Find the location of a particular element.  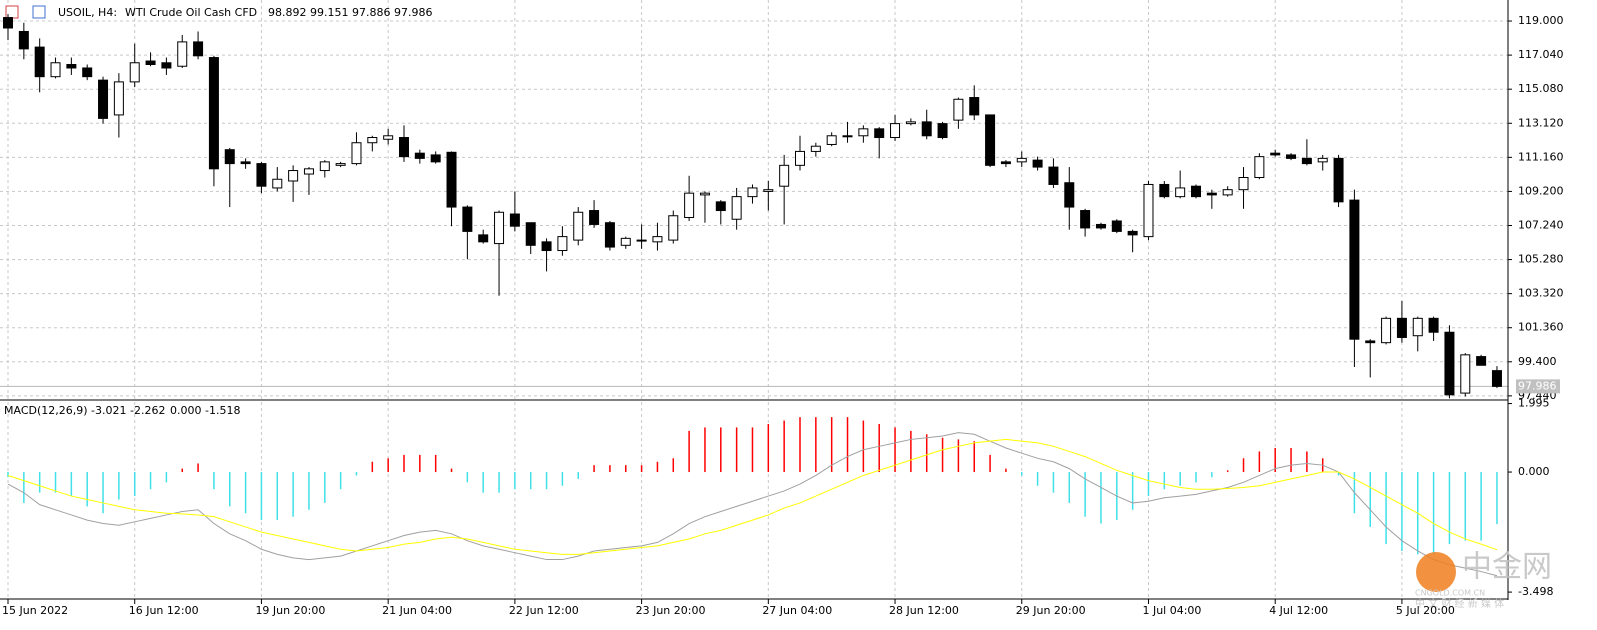

macd-hist: -1.518 is located at coordinates (222, 410).